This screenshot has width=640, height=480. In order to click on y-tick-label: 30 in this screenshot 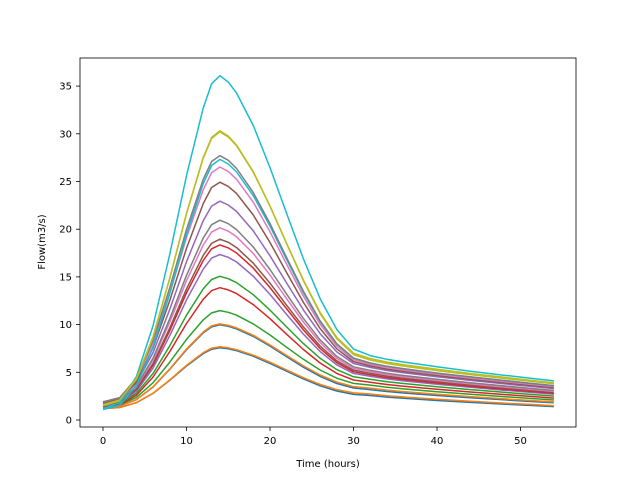, I will do `click(65, 134)`.